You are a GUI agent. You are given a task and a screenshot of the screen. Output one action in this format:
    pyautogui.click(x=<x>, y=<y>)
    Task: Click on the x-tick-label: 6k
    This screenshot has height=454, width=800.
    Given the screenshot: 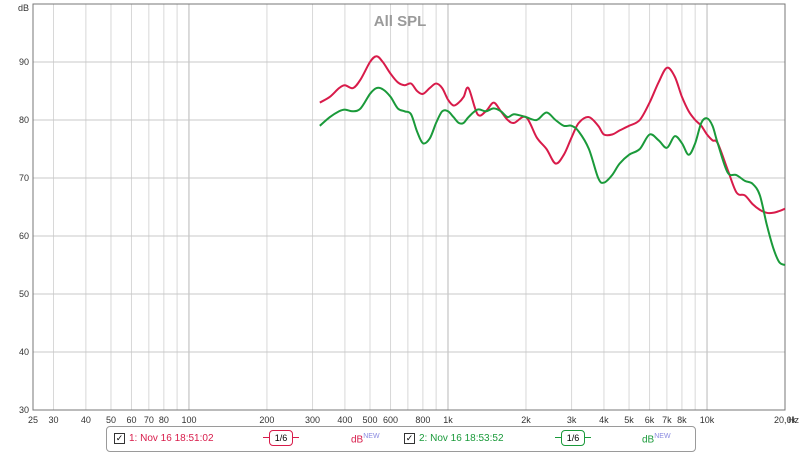 What is the action you would take?
    pyautogui.click(x=650, y=420)
    